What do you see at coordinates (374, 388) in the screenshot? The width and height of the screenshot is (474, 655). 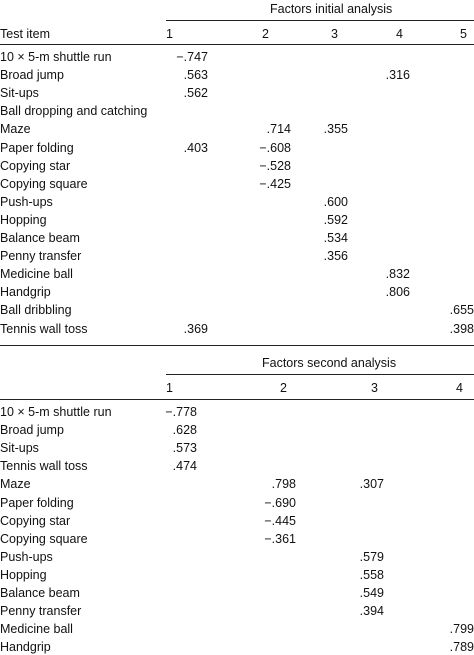 I see `table2-factor-header-3: 3` at bounding box center [374, 388].